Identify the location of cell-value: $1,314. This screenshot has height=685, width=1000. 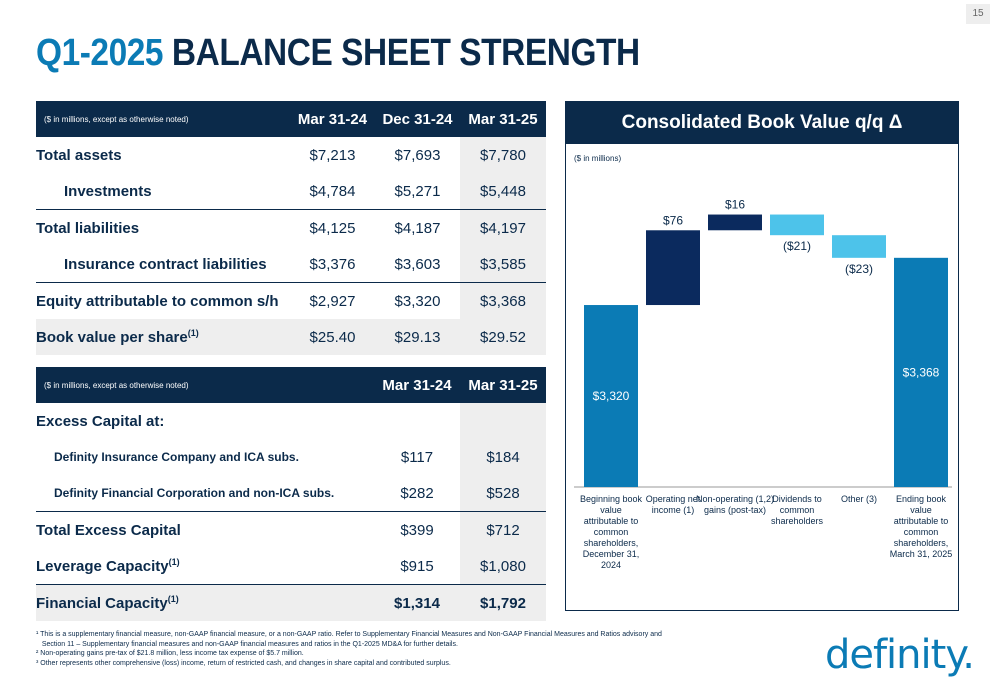
(417, 602).